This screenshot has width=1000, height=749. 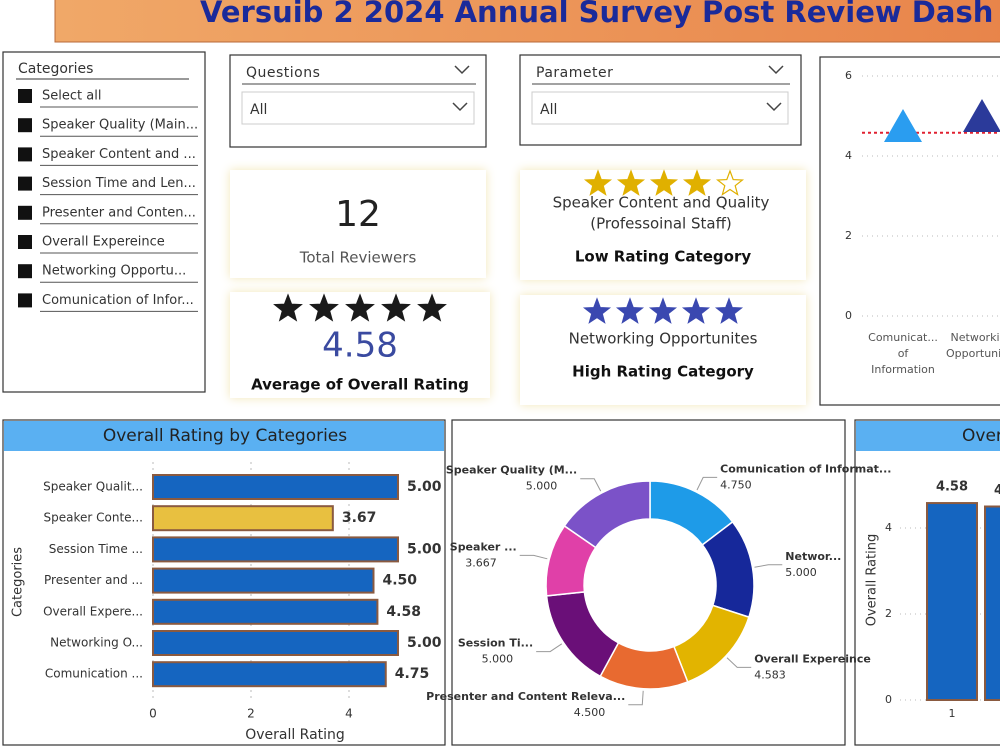 I want to click on y-axis-title: Overall Rating, so click(x=872, y=580).